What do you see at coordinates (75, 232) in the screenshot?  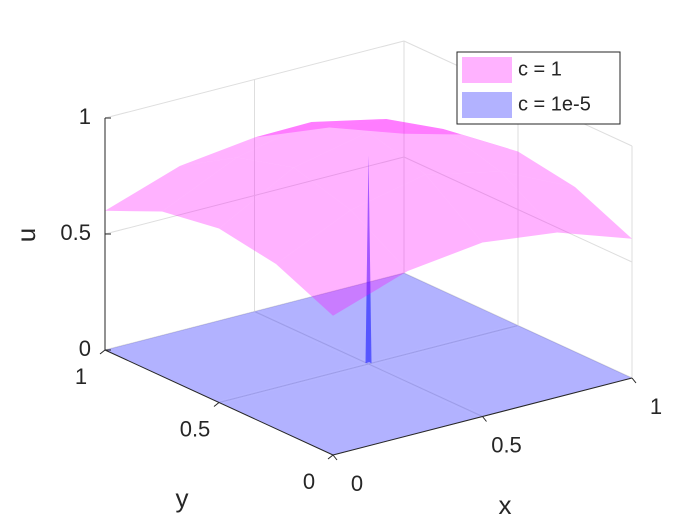 I see `z-tick-label: 0.5` at bounding box center [75, 232].